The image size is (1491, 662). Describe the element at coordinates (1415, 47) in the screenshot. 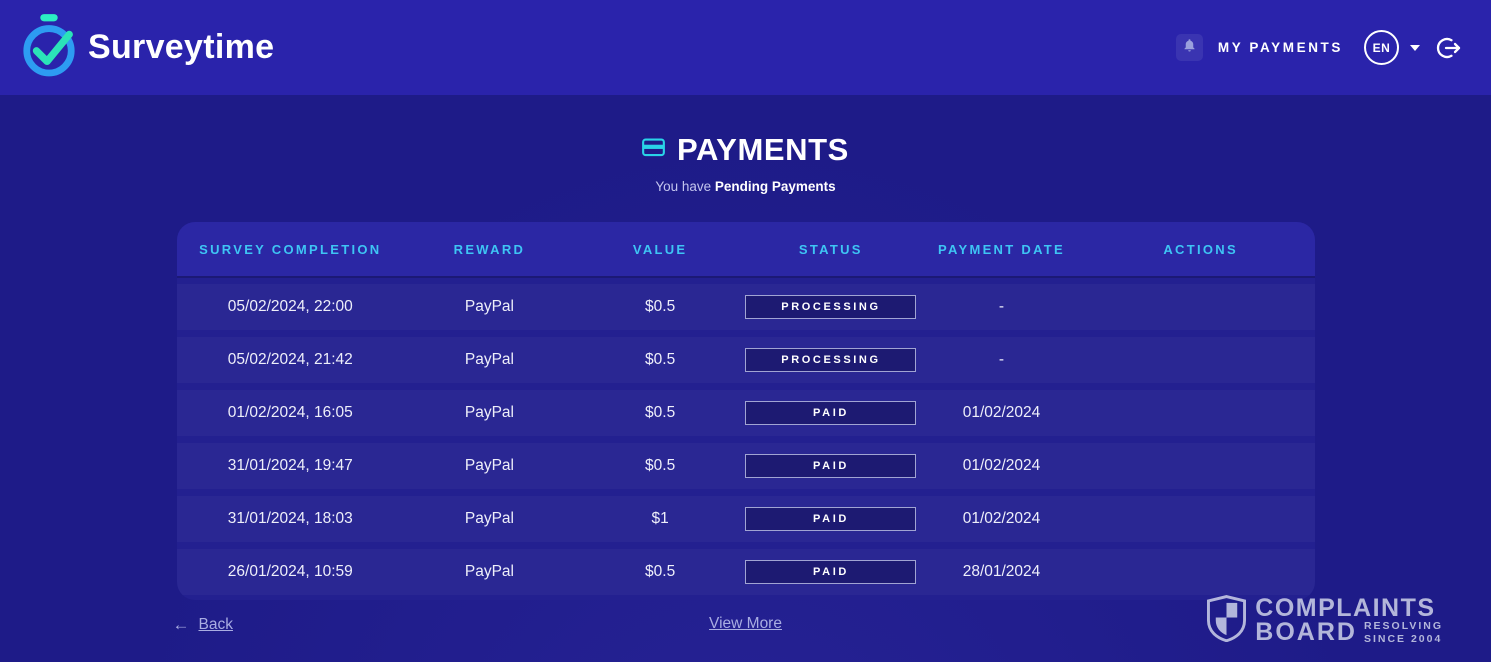

I see `chevron-down-icon` at that location.